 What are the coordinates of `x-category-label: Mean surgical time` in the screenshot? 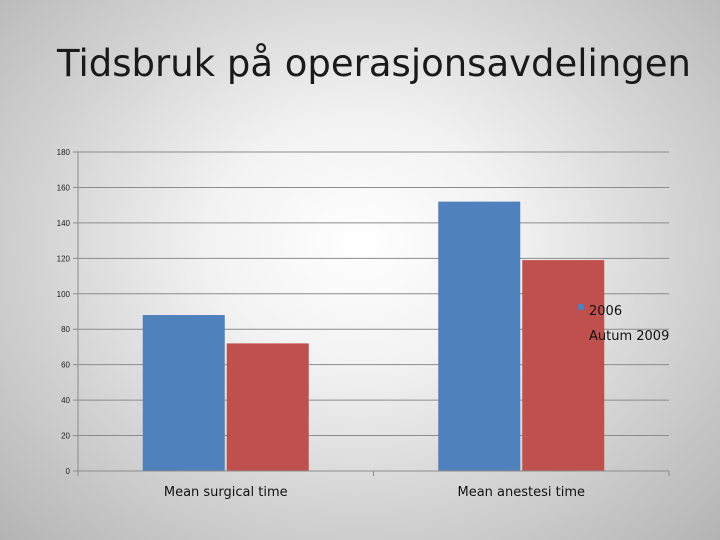 It's located at (226, 492).